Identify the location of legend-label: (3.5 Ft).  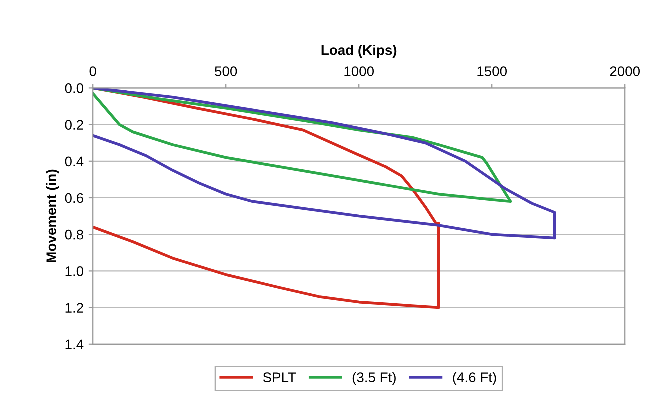
(374, 379).